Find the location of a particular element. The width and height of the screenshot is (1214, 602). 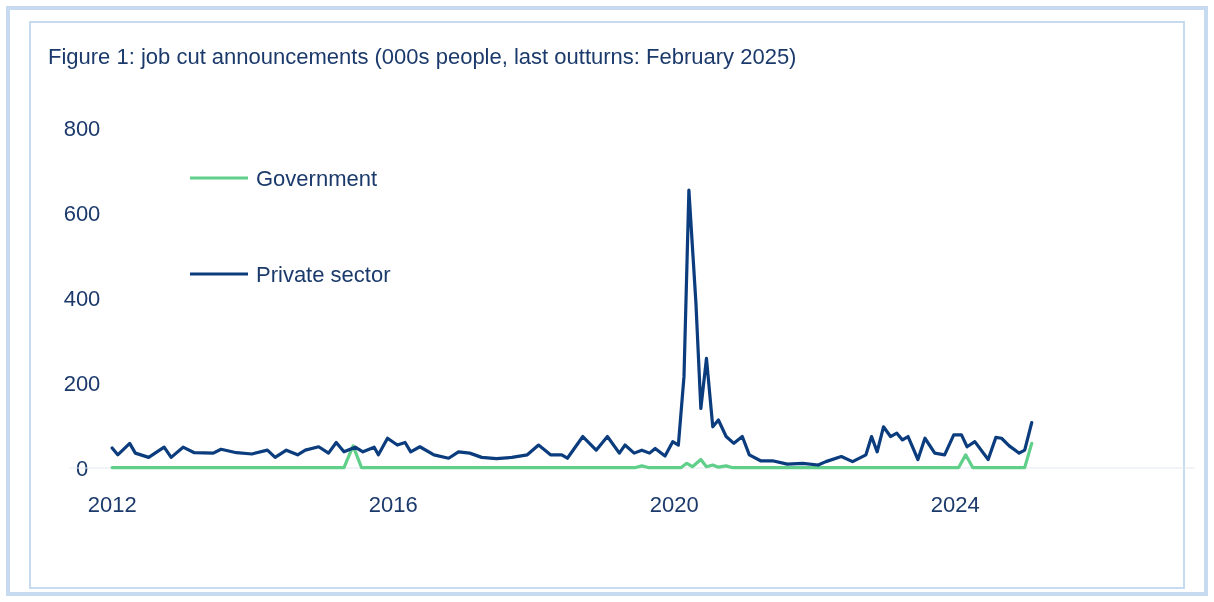

x-tick-label: 2024 is located at coordinates (955, 504).